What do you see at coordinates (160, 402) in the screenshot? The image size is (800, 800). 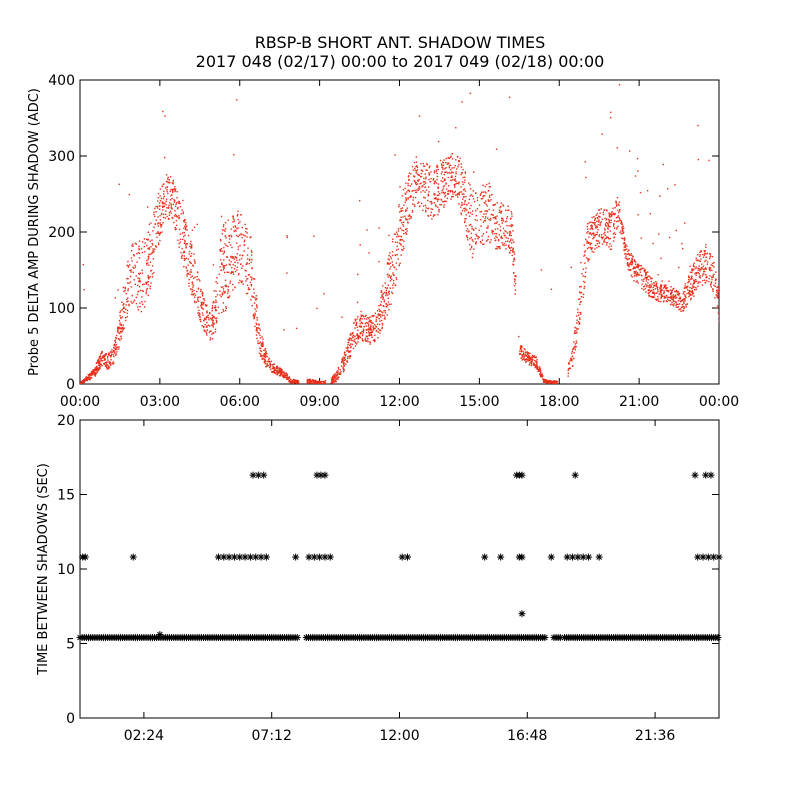 I see `x-tick-label: 03:00` at bounding box center [160, 402].